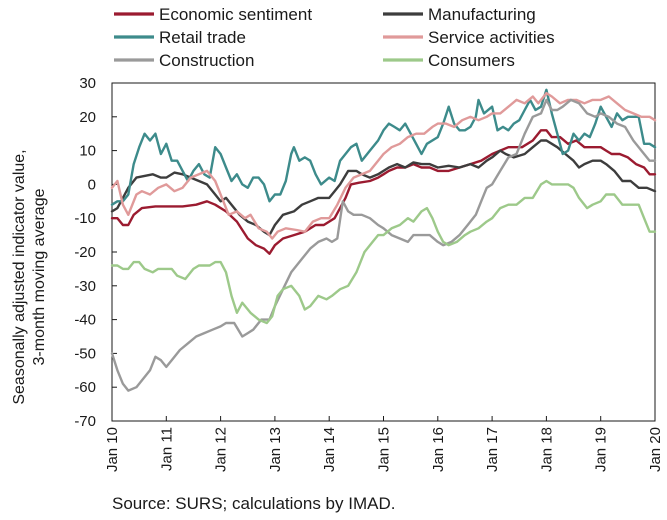  What do you see at coordinates (85, 353) in the screenshot?
I see `y-tick-label: -50` at bounding box center [85, 353].